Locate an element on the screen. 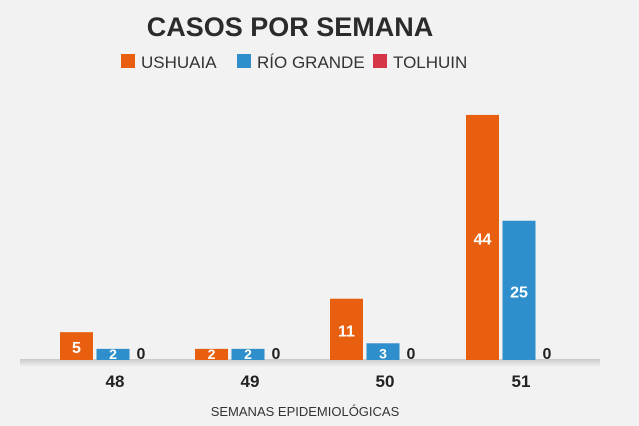  data-label: 44 is located at coordinates (483, 239).